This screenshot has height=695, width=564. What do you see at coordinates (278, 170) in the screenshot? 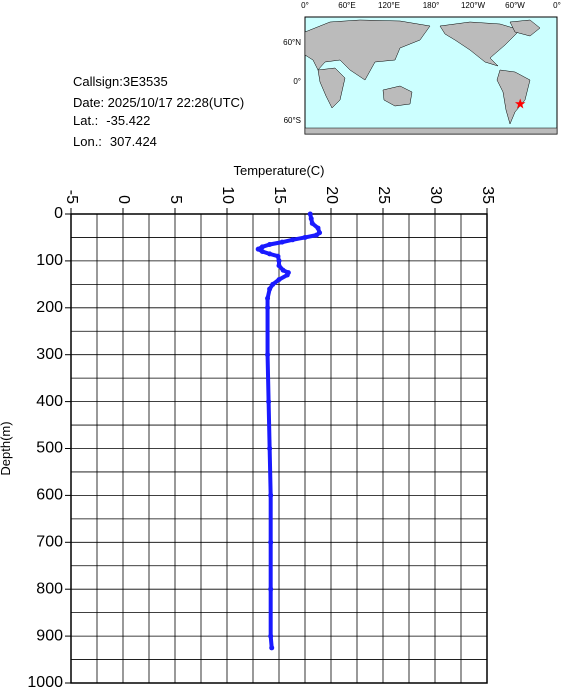
I see `x-axis-title: Temperature(C)` at bounding box center [278, 170].